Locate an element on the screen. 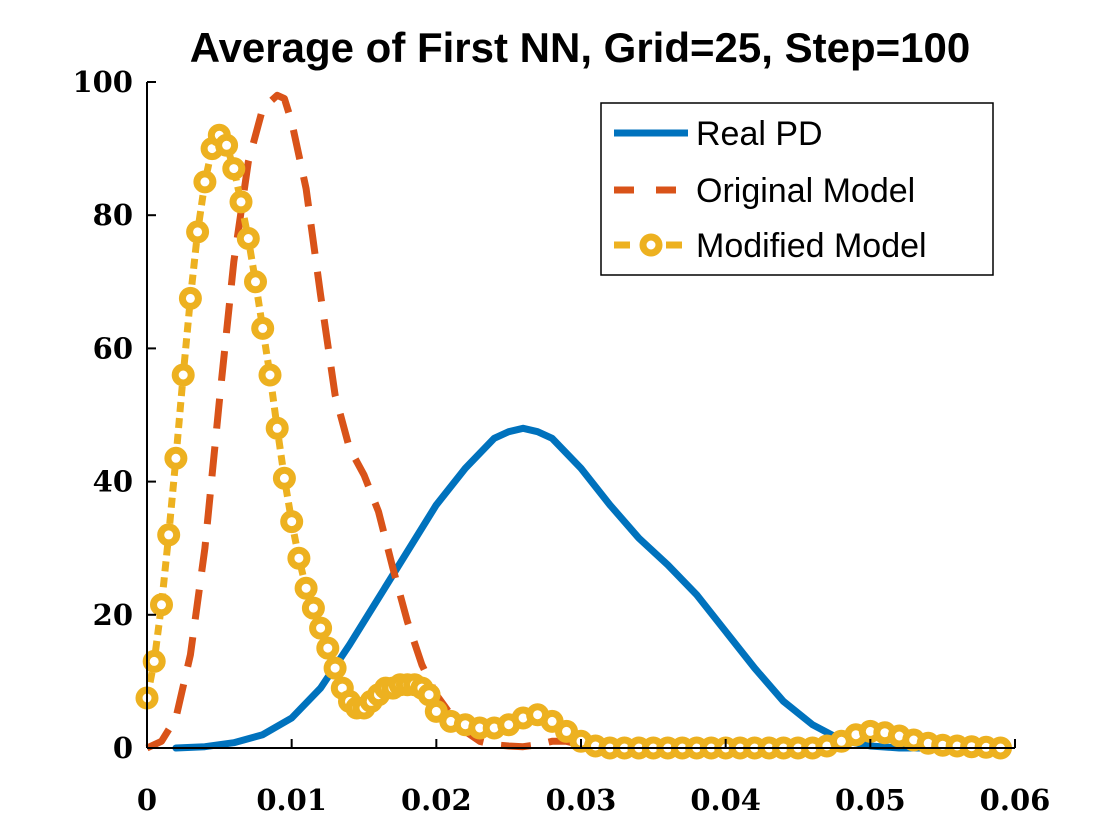  y-tick-label: 20 is located at coordinates (113, 615).